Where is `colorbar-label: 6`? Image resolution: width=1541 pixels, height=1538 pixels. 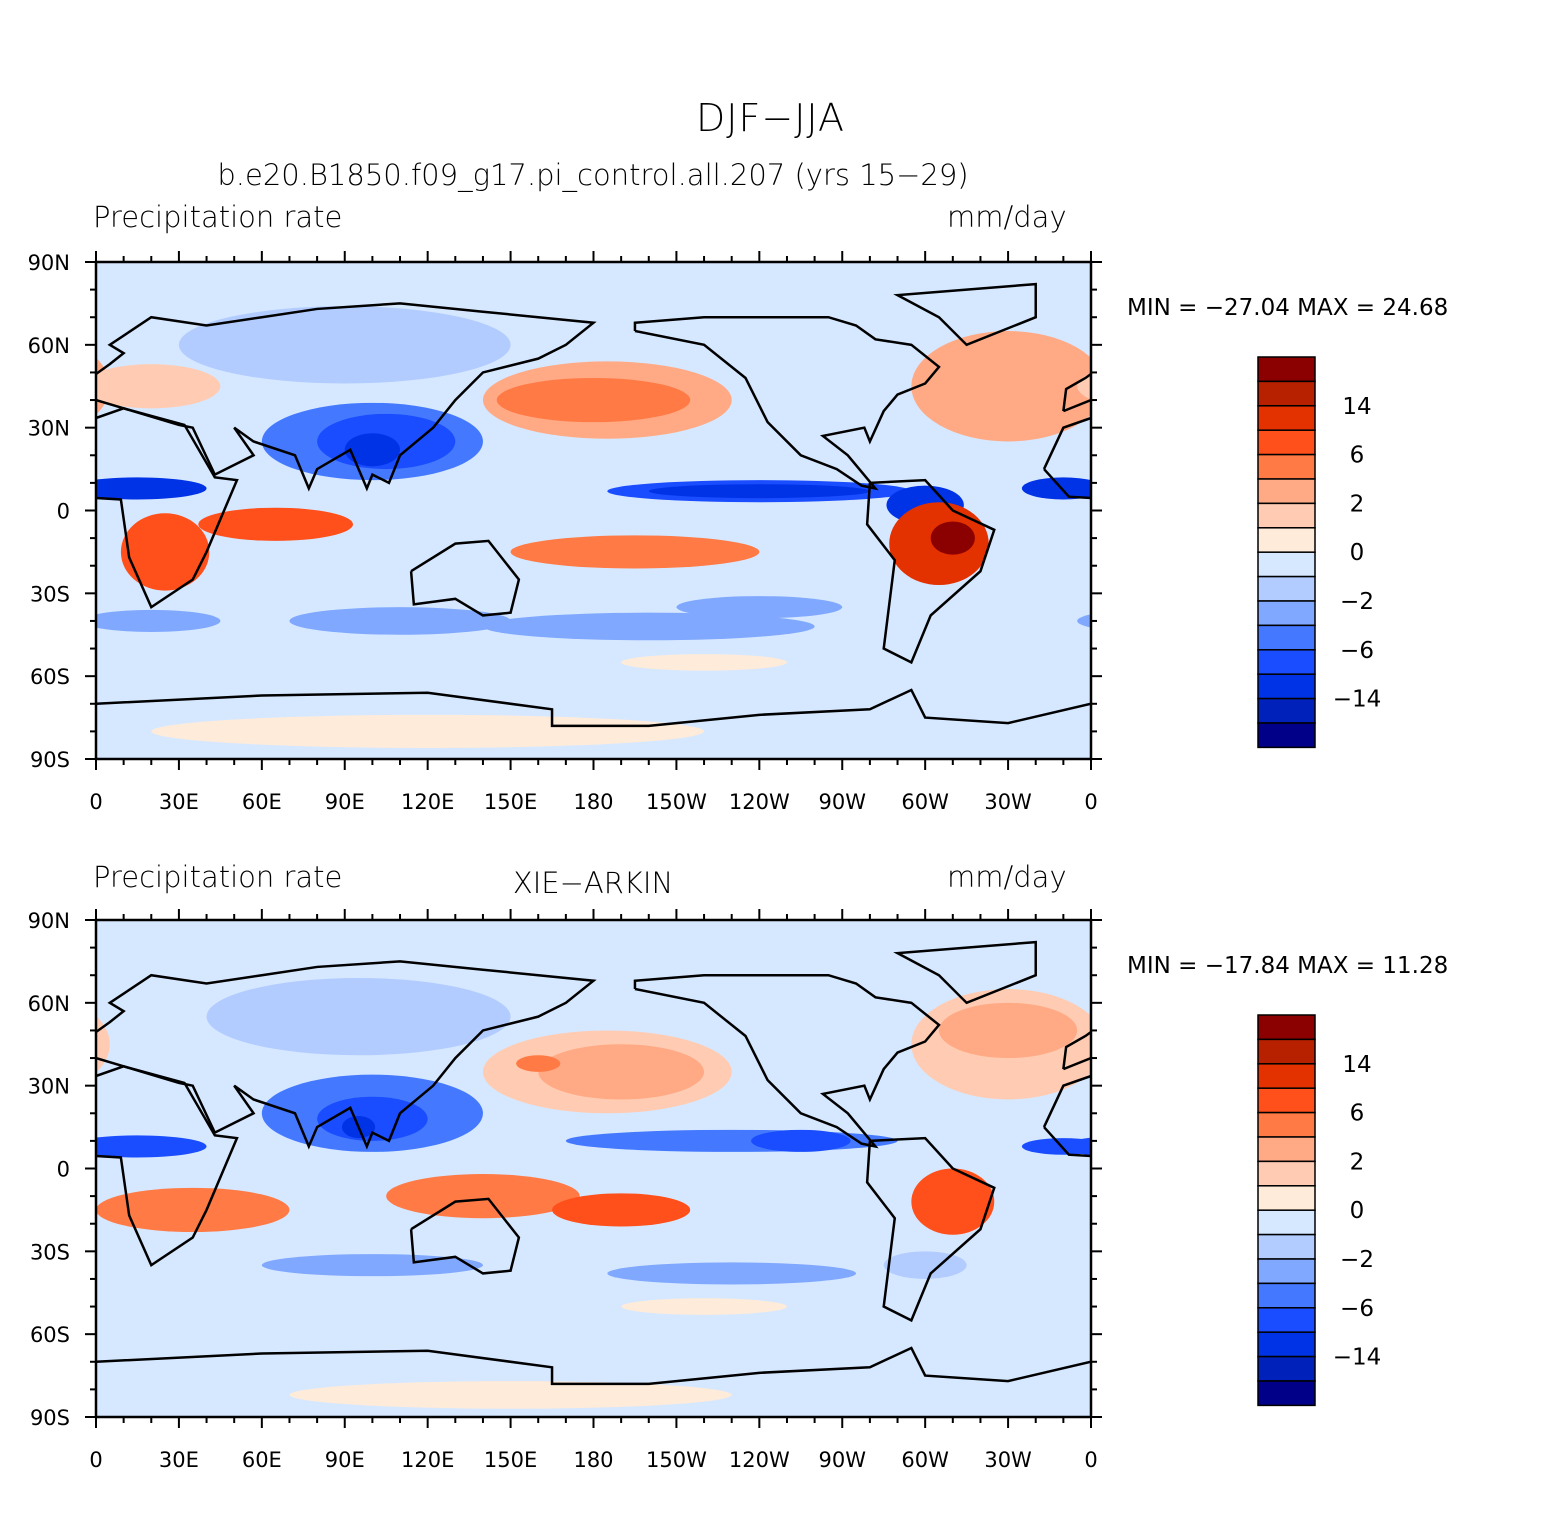 colorbar-label: 6 is located at coordinates (1357, 456).